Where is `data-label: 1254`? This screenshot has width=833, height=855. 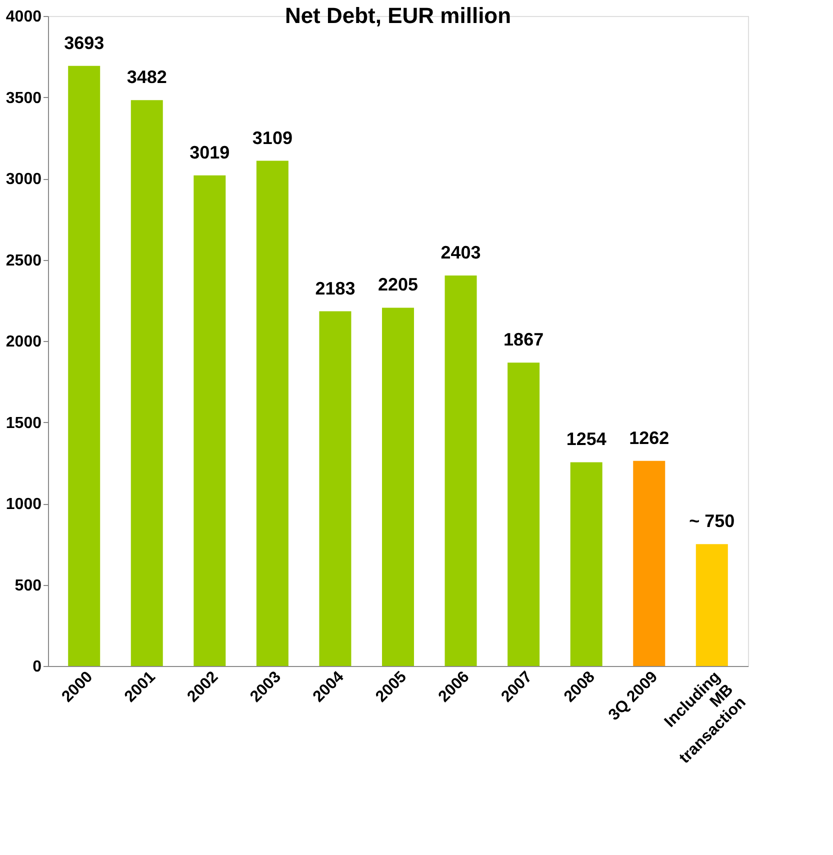 data-label: 1254 is located at coordinates (586, 439).